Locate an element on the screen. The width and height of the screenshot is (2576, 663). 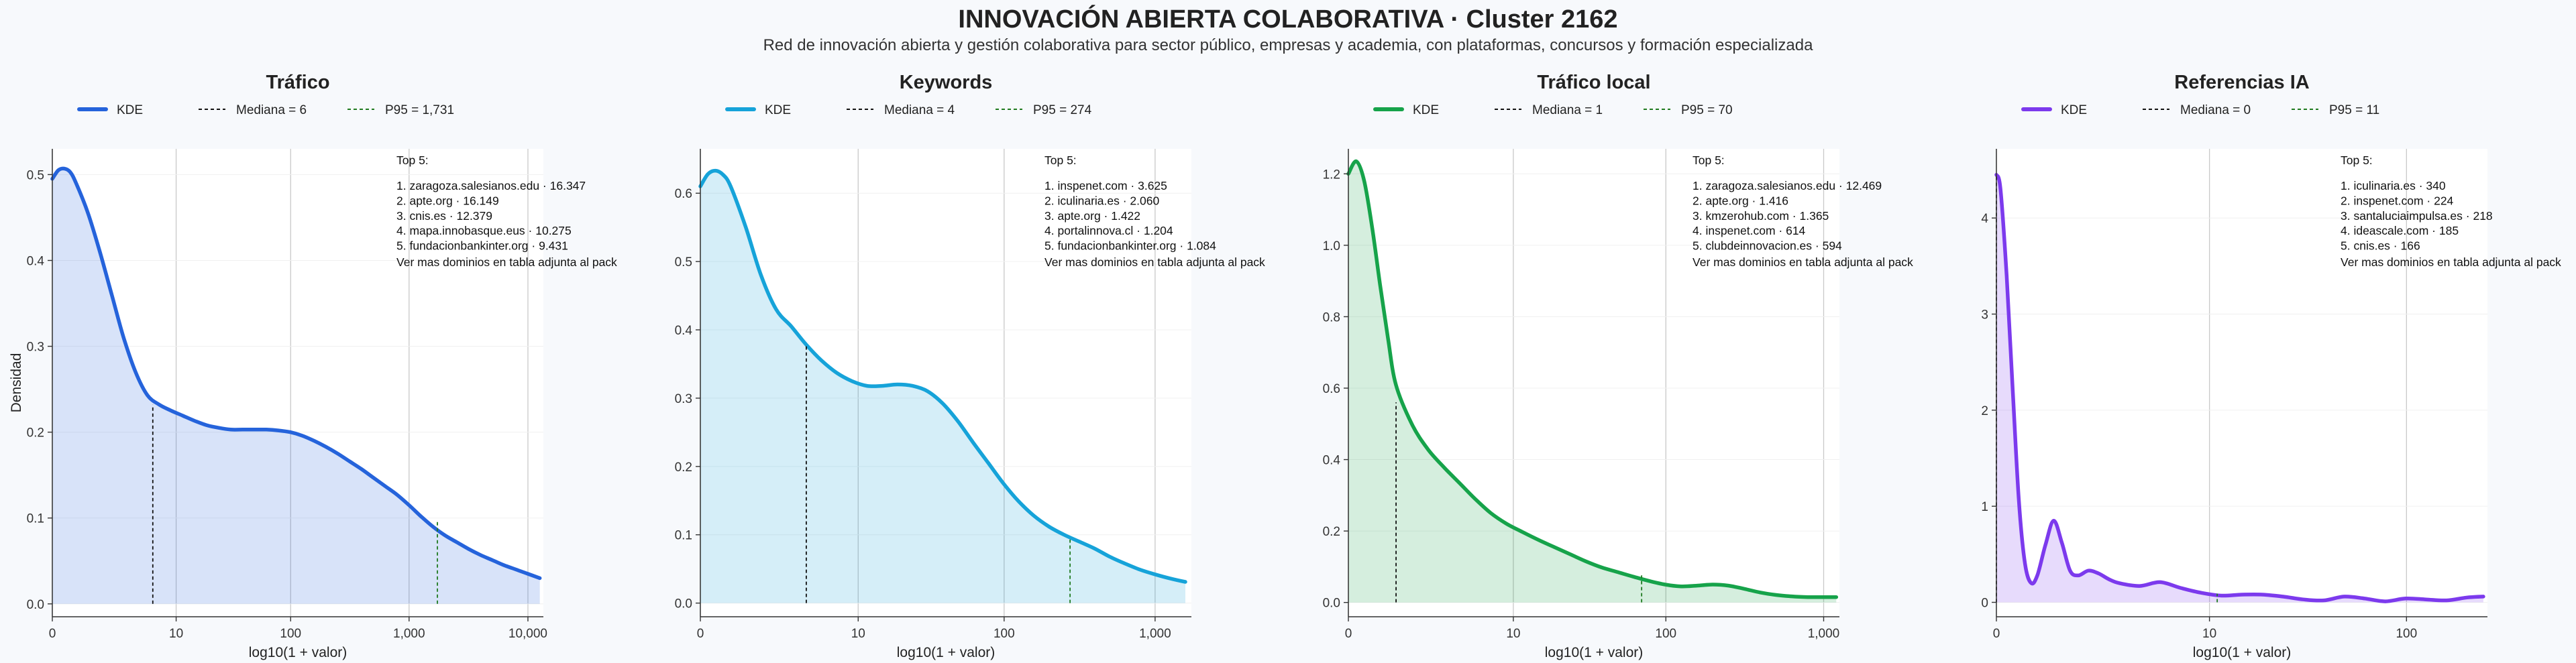
y-tick-label: 0.3 is located at coordinates (35, 348).